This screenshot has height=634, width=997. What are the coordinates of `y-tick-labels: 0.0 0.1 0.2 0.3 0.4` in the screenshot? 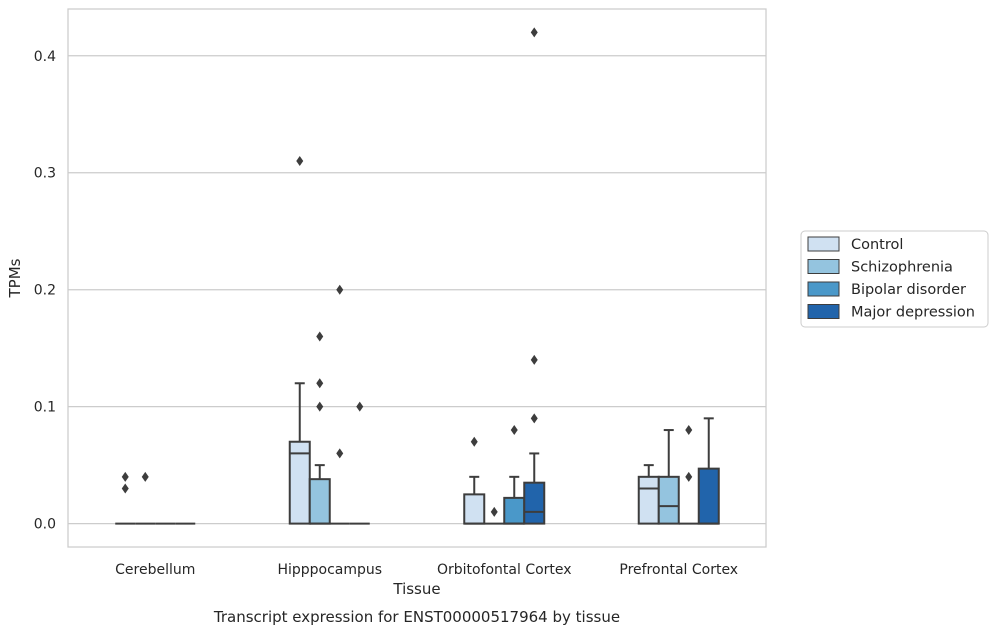 It's located at (45, 291).